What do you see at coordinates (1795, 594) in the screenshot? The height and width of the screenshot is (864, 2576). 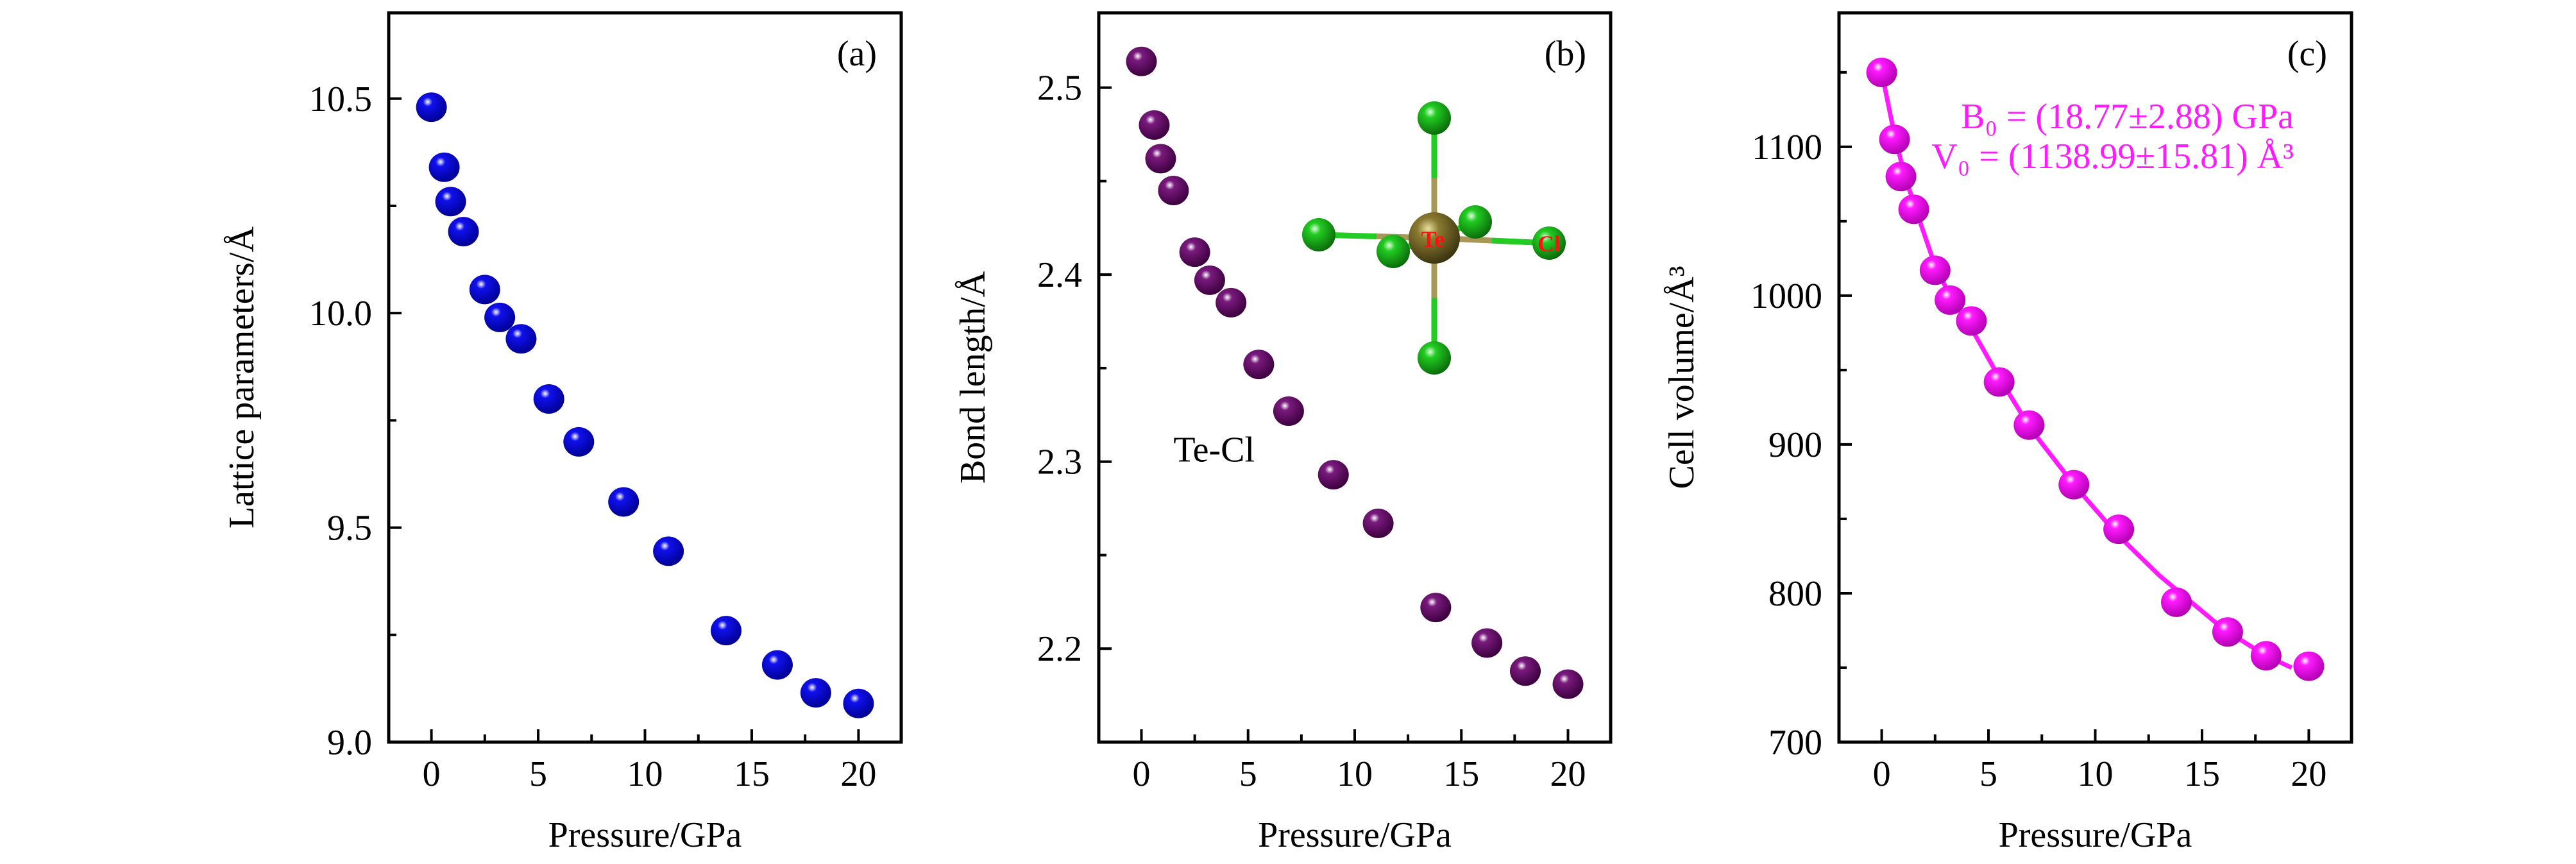 I see `y-tick-label: 800` at bounding box center [1795, 594].